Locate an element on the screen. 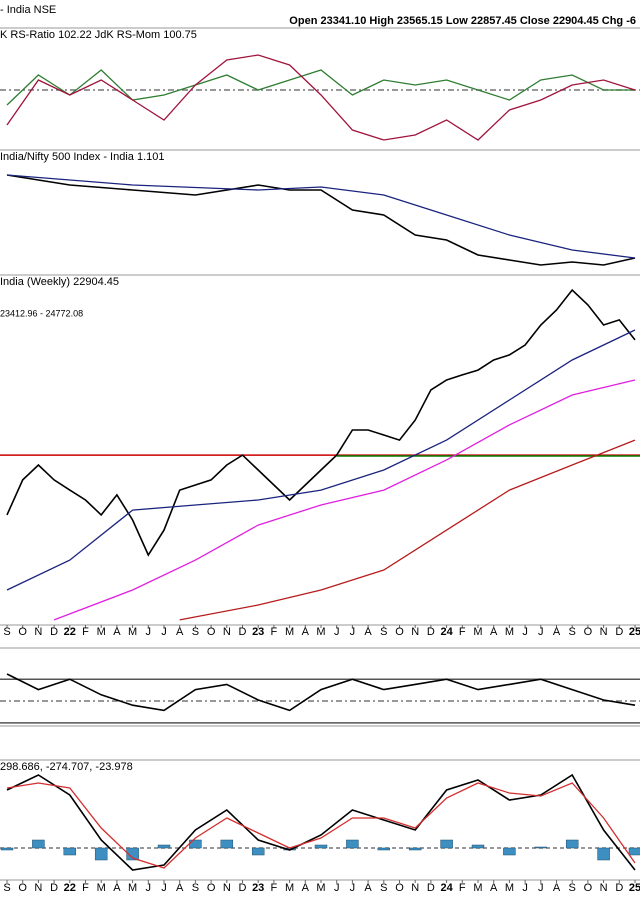 The width and height of the screenshot is (640, 900). panel-subtitle: 23412.96 - 24772.08 is located at coordinates (41, 313).